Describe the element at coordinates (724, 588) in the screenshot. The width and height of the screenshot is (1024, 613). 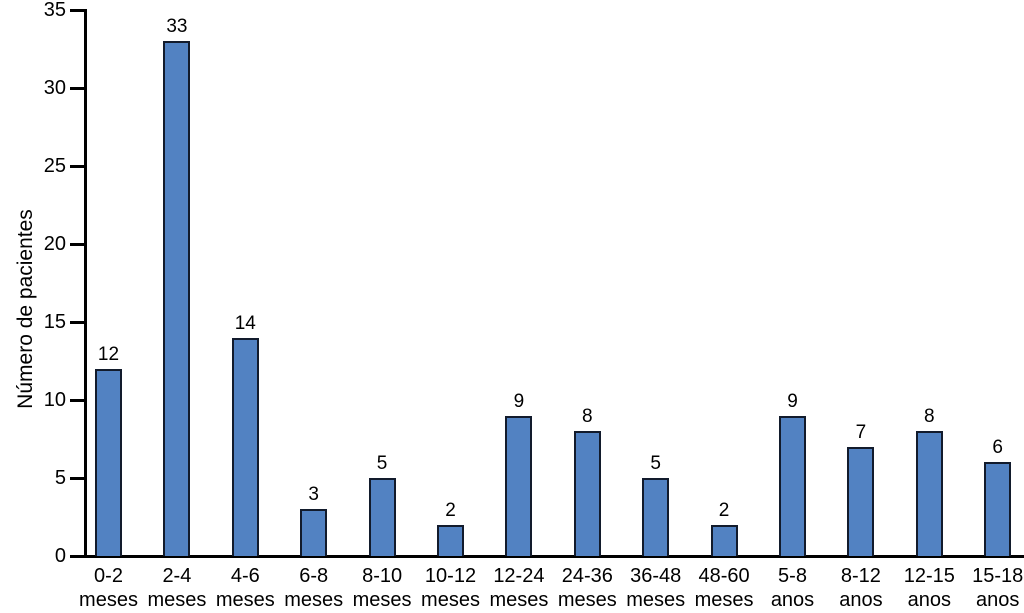
I see `x-axis-category-label: 48-60 meses` at that location.